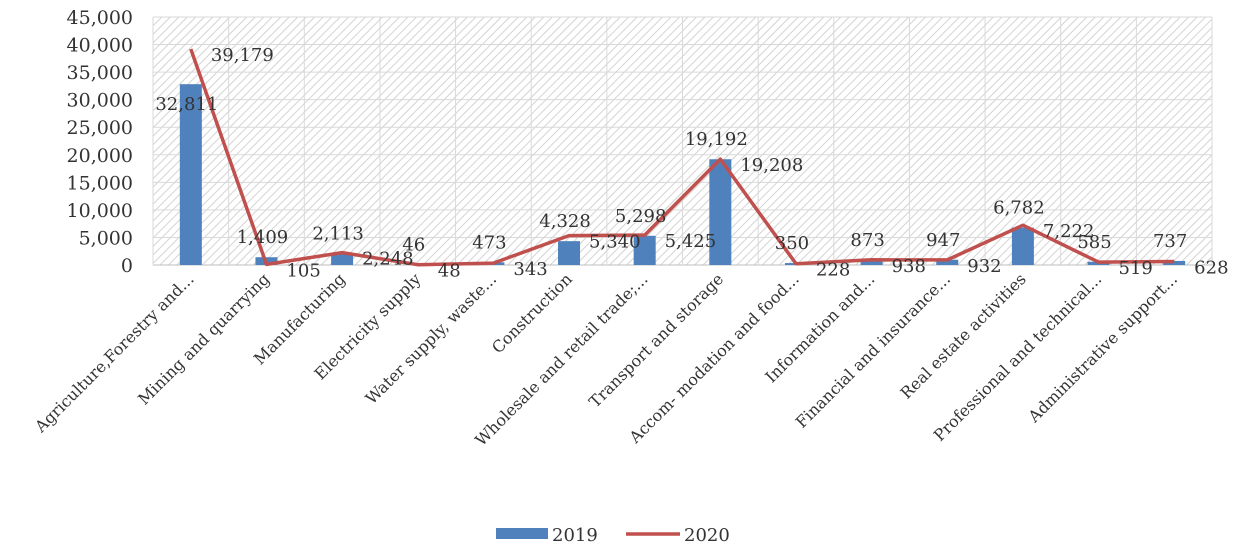 This screenshot has height=552, width=1239. Describe the element at coordinates (1094, 242) in the screenshot. I see `data-label-2019: 585` at that location.